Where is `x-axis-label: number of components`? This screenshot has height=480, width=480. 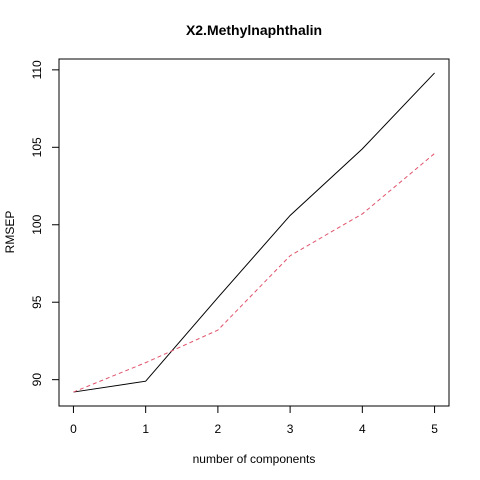 x-axis-label: number of components is located at coordinates (254, 459).